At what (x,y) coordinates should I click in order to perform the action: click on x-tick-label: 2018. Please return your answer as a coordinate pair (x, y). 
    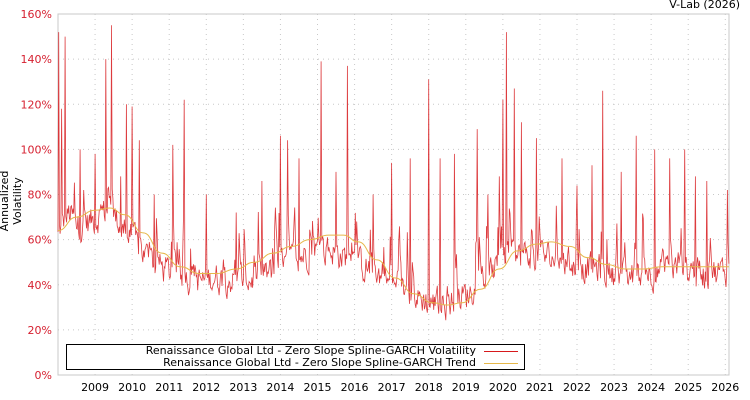
    Looking at the image, I should click on (429, 387).